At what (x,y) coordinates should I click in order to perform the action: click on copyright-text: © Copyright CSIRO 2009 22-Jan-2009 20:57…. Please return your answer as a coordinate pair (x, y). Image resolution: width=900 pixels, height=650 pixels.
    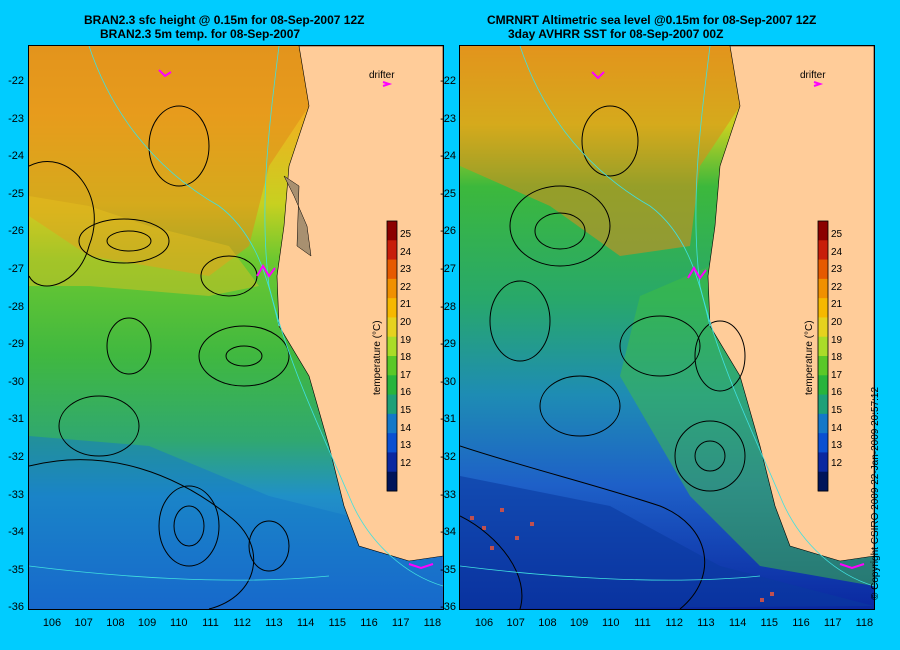
    Looking at the image, I should click on (875, 493).